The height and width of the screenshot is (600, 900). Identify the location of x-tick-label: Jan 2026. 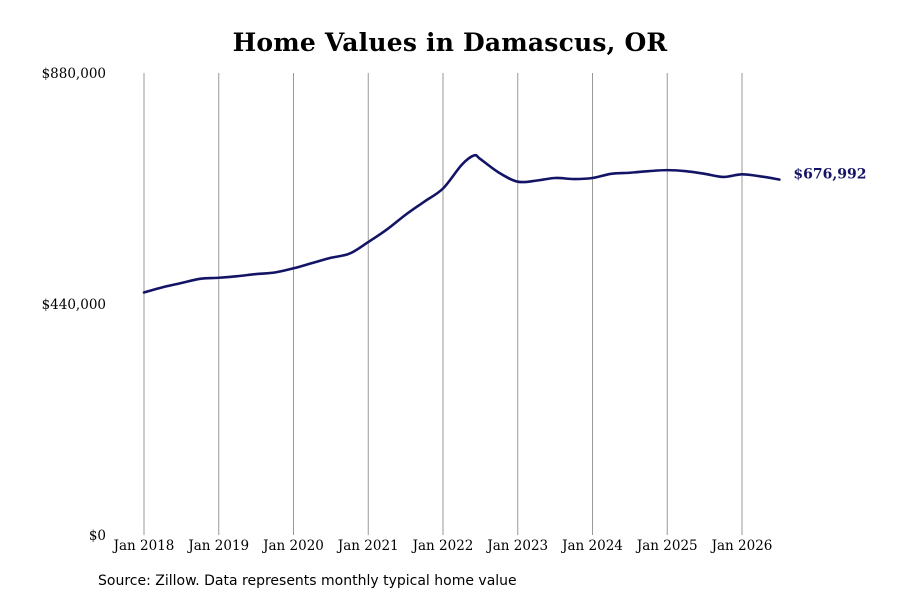
(741, 546).